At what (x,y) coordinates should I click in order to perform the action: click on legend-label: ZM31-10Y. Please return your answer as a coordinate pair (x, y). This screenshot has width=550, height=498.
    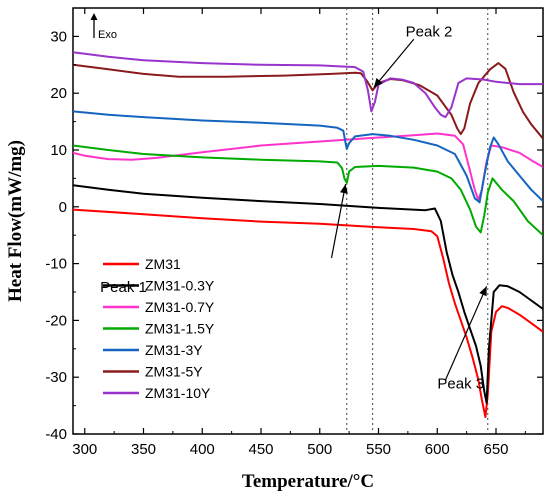
    Looking at the image, I should click on (178, 393).